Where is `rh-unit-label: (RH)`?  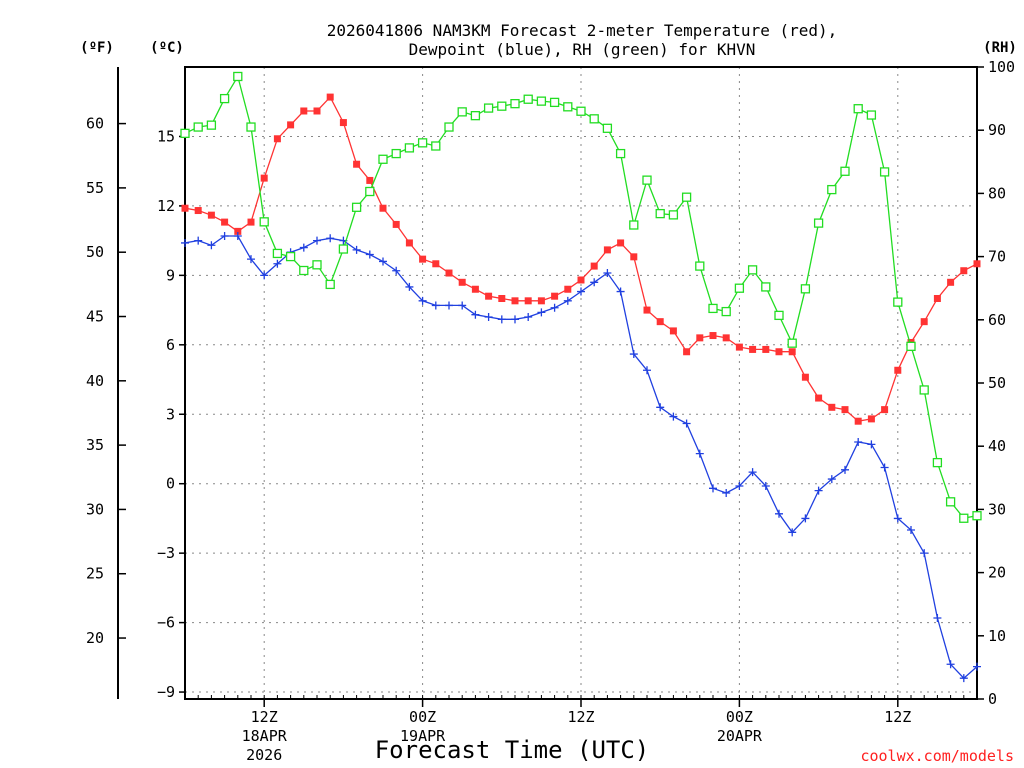
rh-unit-label: (RH) is located at coordinates (1000, 48).